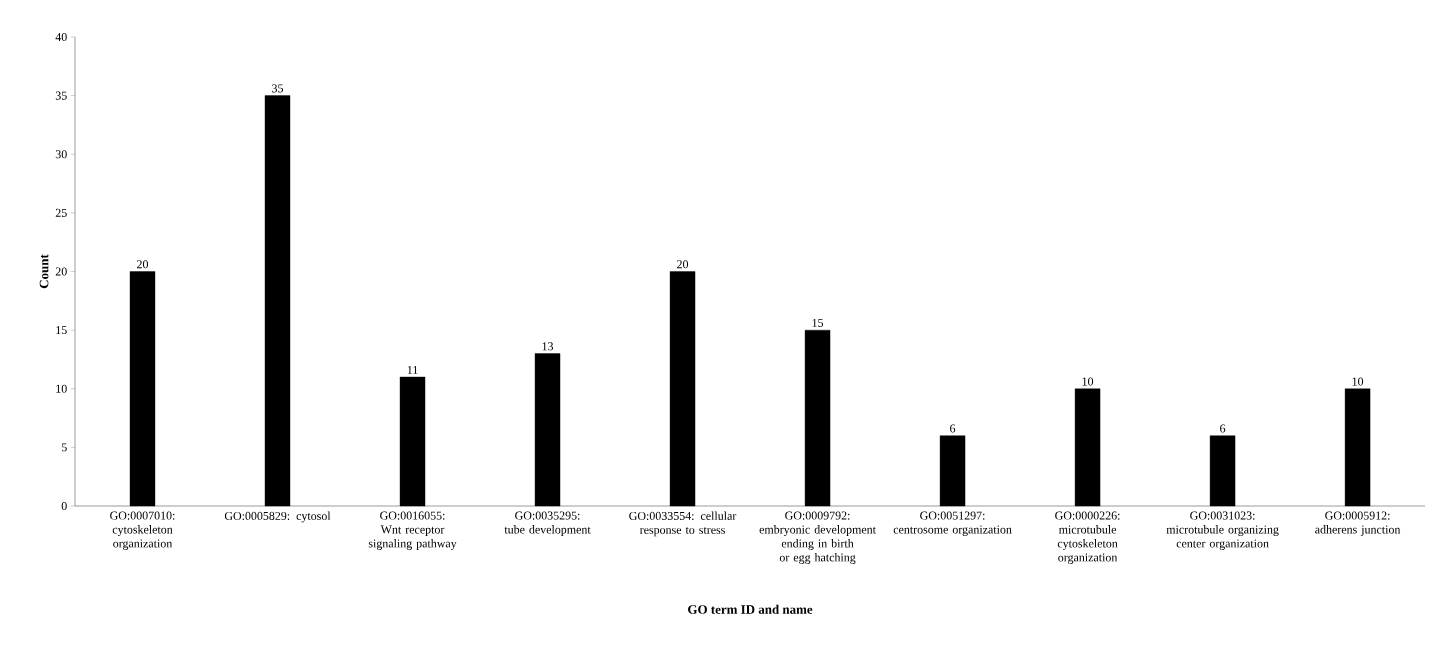  What do you see at coordinates (61, 154) in the screenshot?
I see `y-tick-label: 30` at bounding box center [61, 154].